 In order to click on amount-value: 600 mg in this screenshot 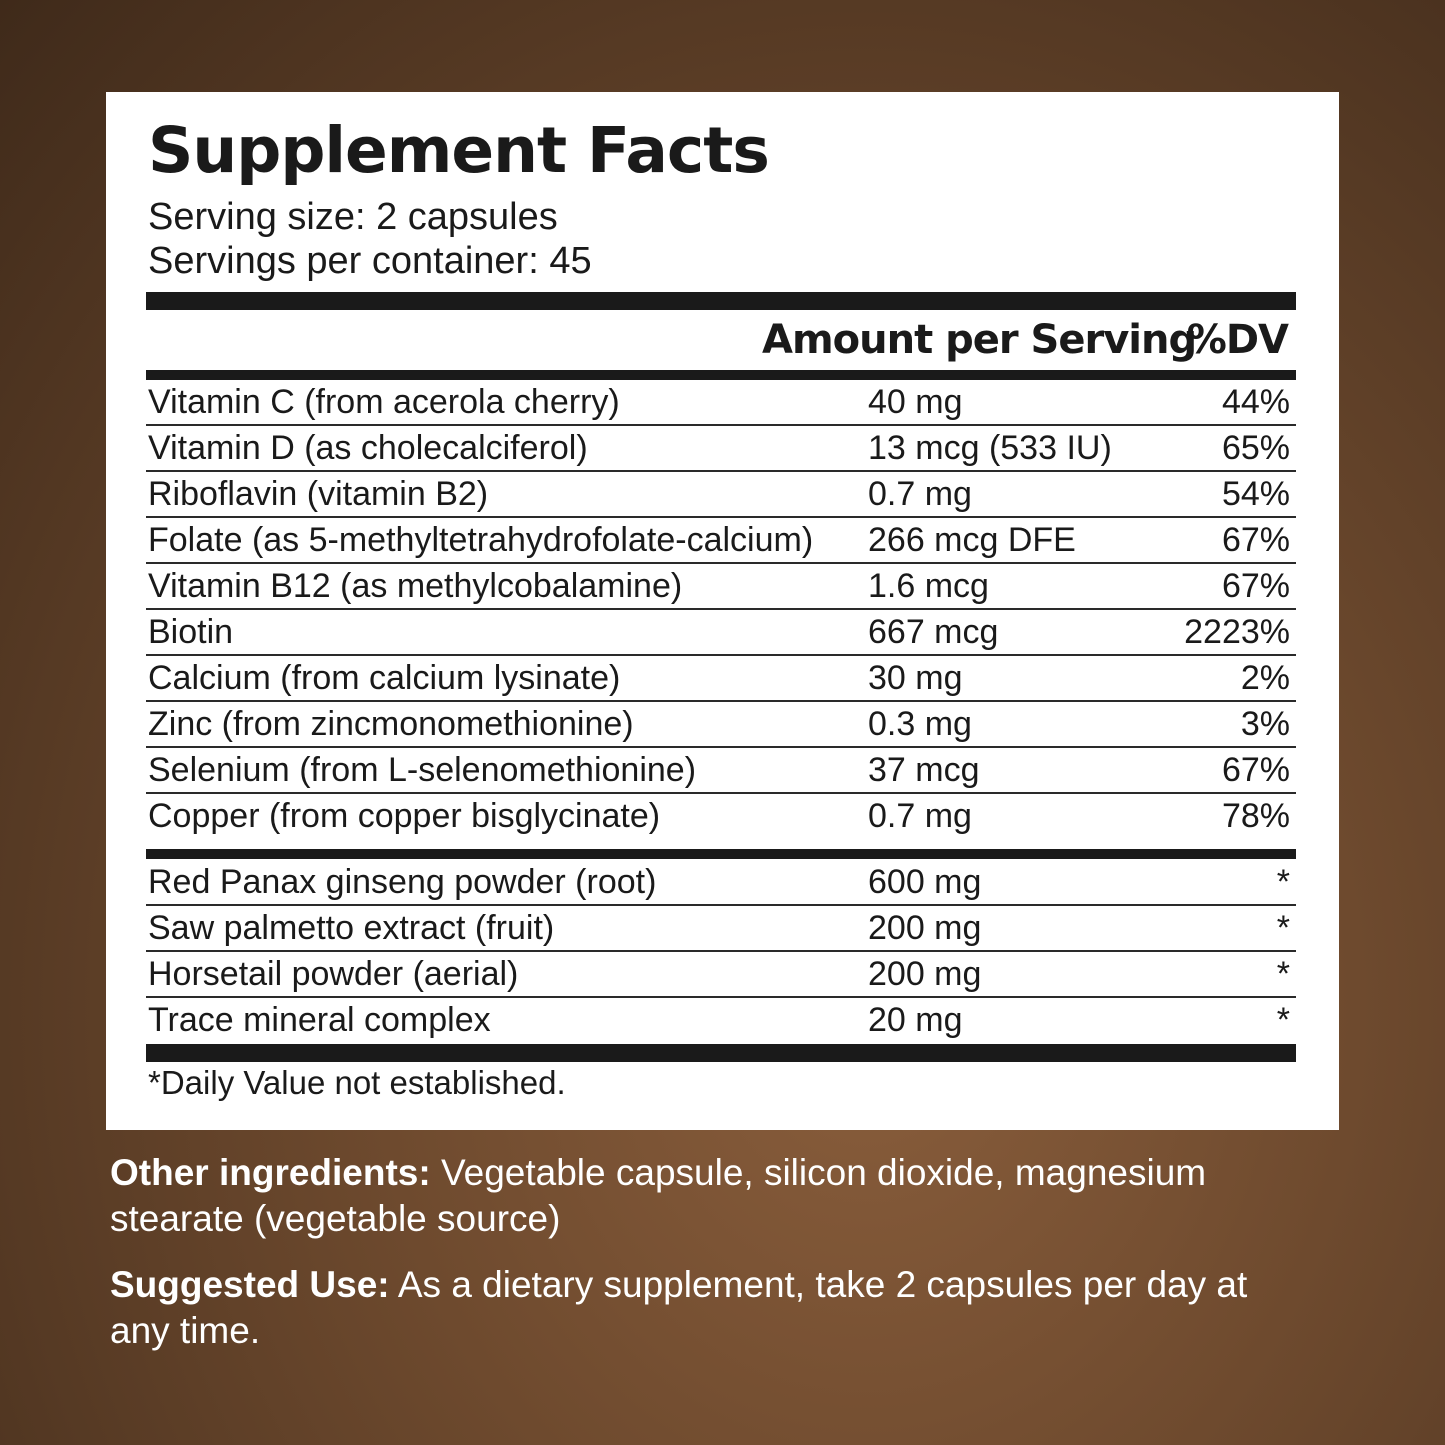, I will do `click(925, 882)`.